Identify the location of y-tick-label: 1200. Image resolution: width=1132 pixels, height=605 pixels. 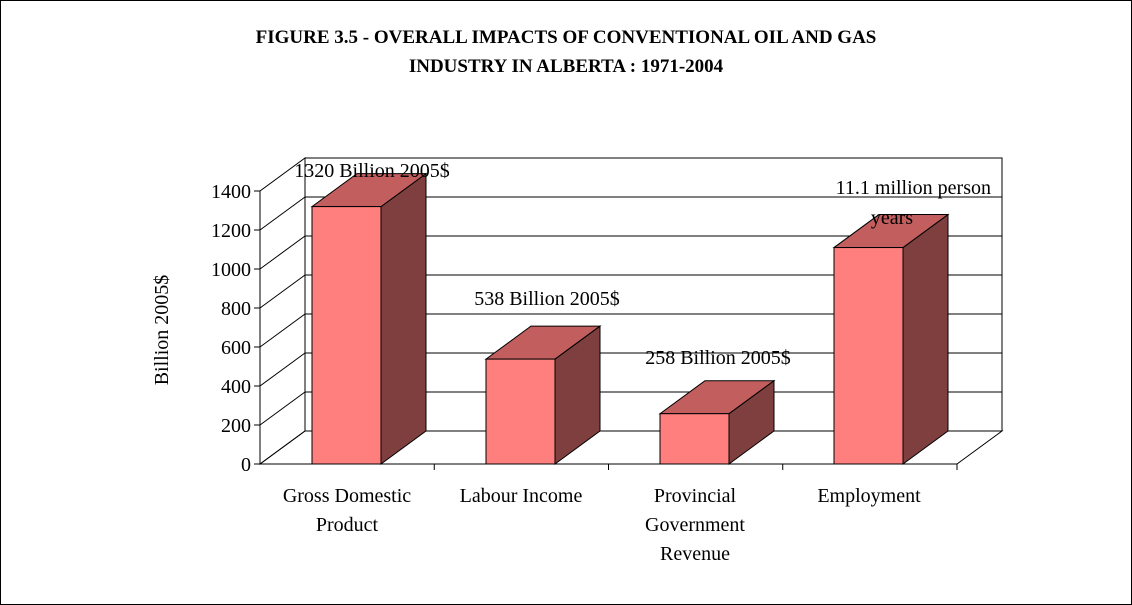
(231, 231).